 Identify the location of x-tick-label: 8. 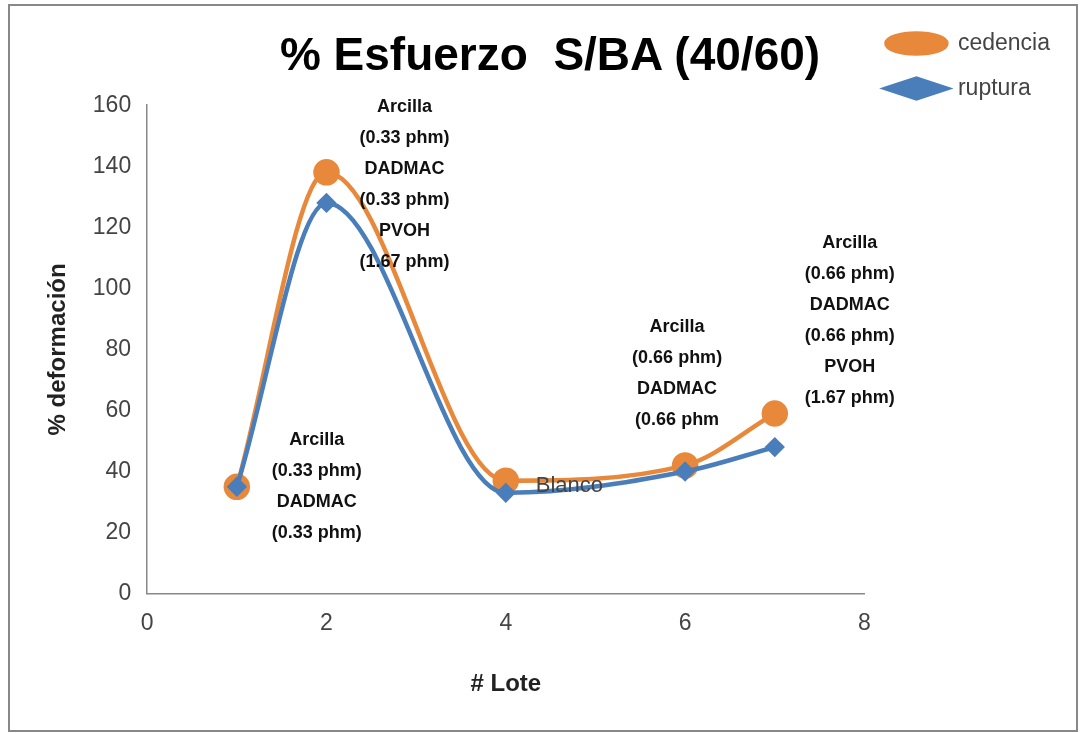
(864, 621).